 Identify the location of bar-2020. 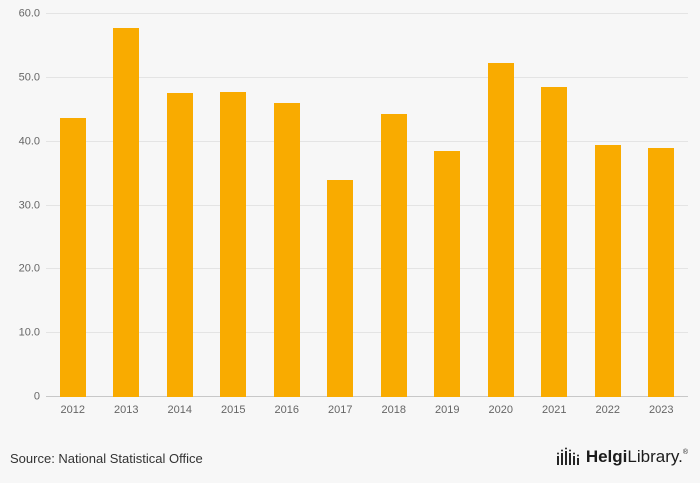
(500, 229).